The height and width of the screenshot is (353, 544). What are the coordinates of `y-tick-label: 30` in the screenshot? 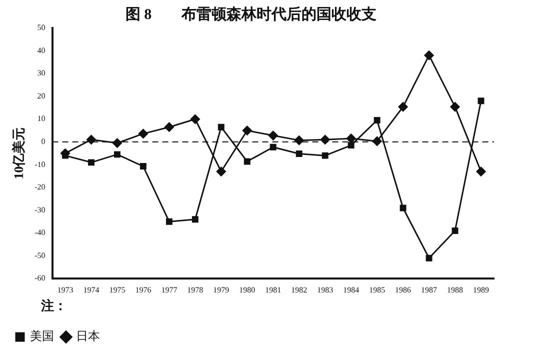 It's located at (41, 73).